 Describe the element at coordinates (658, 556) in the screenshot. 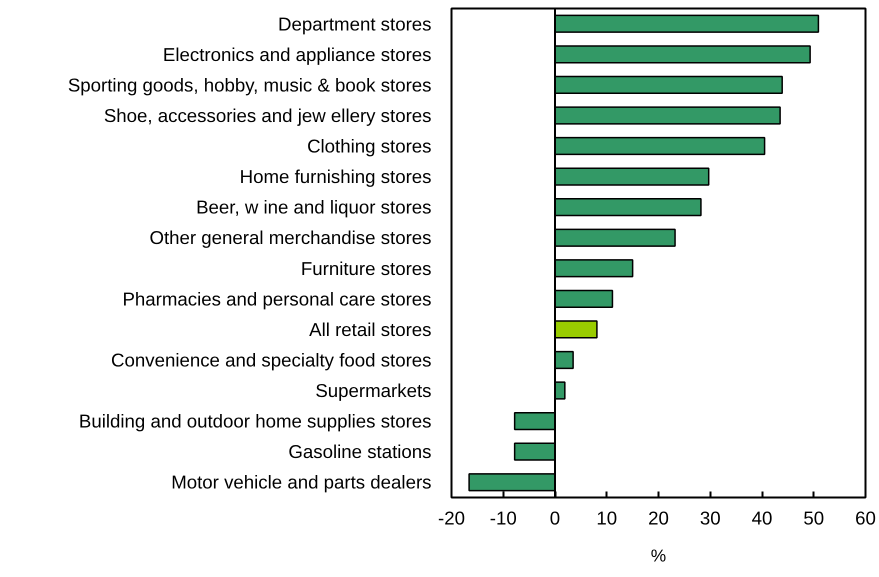

I see `x-axis-title: %` at that location.